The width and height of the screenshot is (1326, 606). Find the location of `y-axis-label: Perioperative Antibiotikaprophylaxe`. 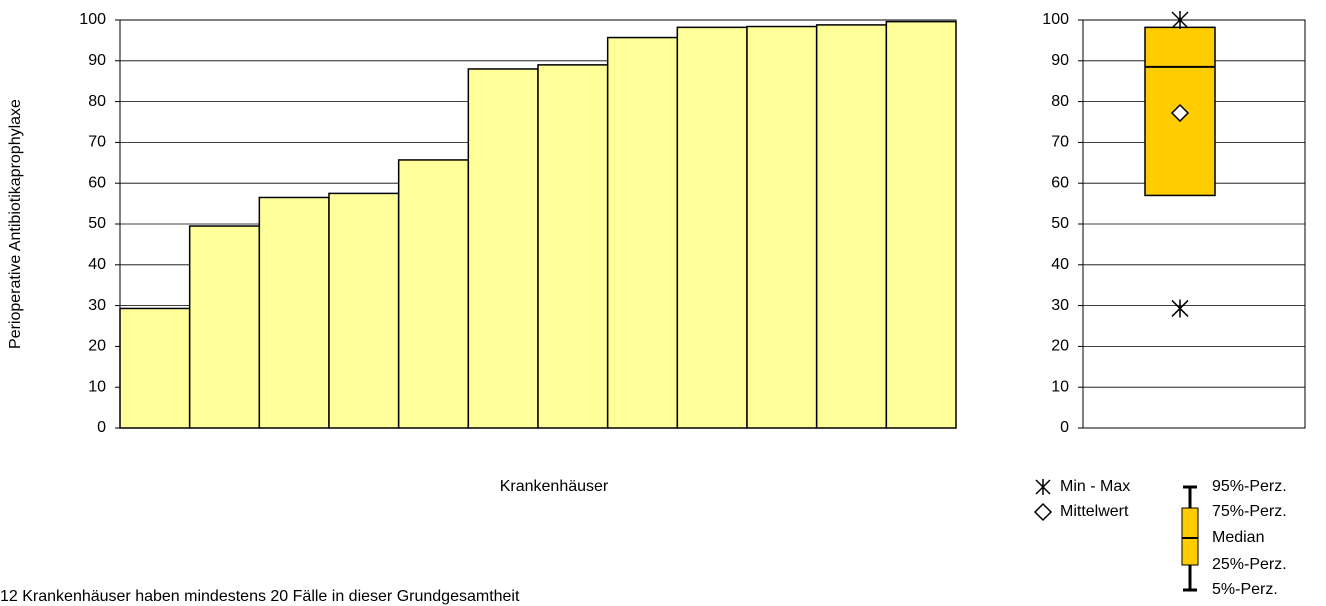

y-axis-label: Perioperative Antibiotikaprophylaxe is located at coordinates (15, 224).